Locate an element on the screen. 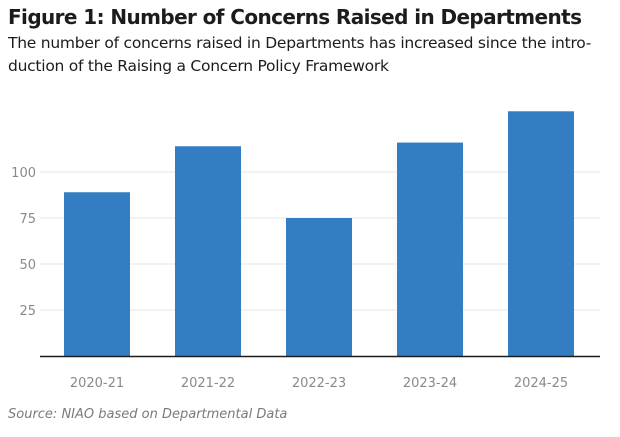  y-tick-label: 100 is located at coordinates (23, 173).